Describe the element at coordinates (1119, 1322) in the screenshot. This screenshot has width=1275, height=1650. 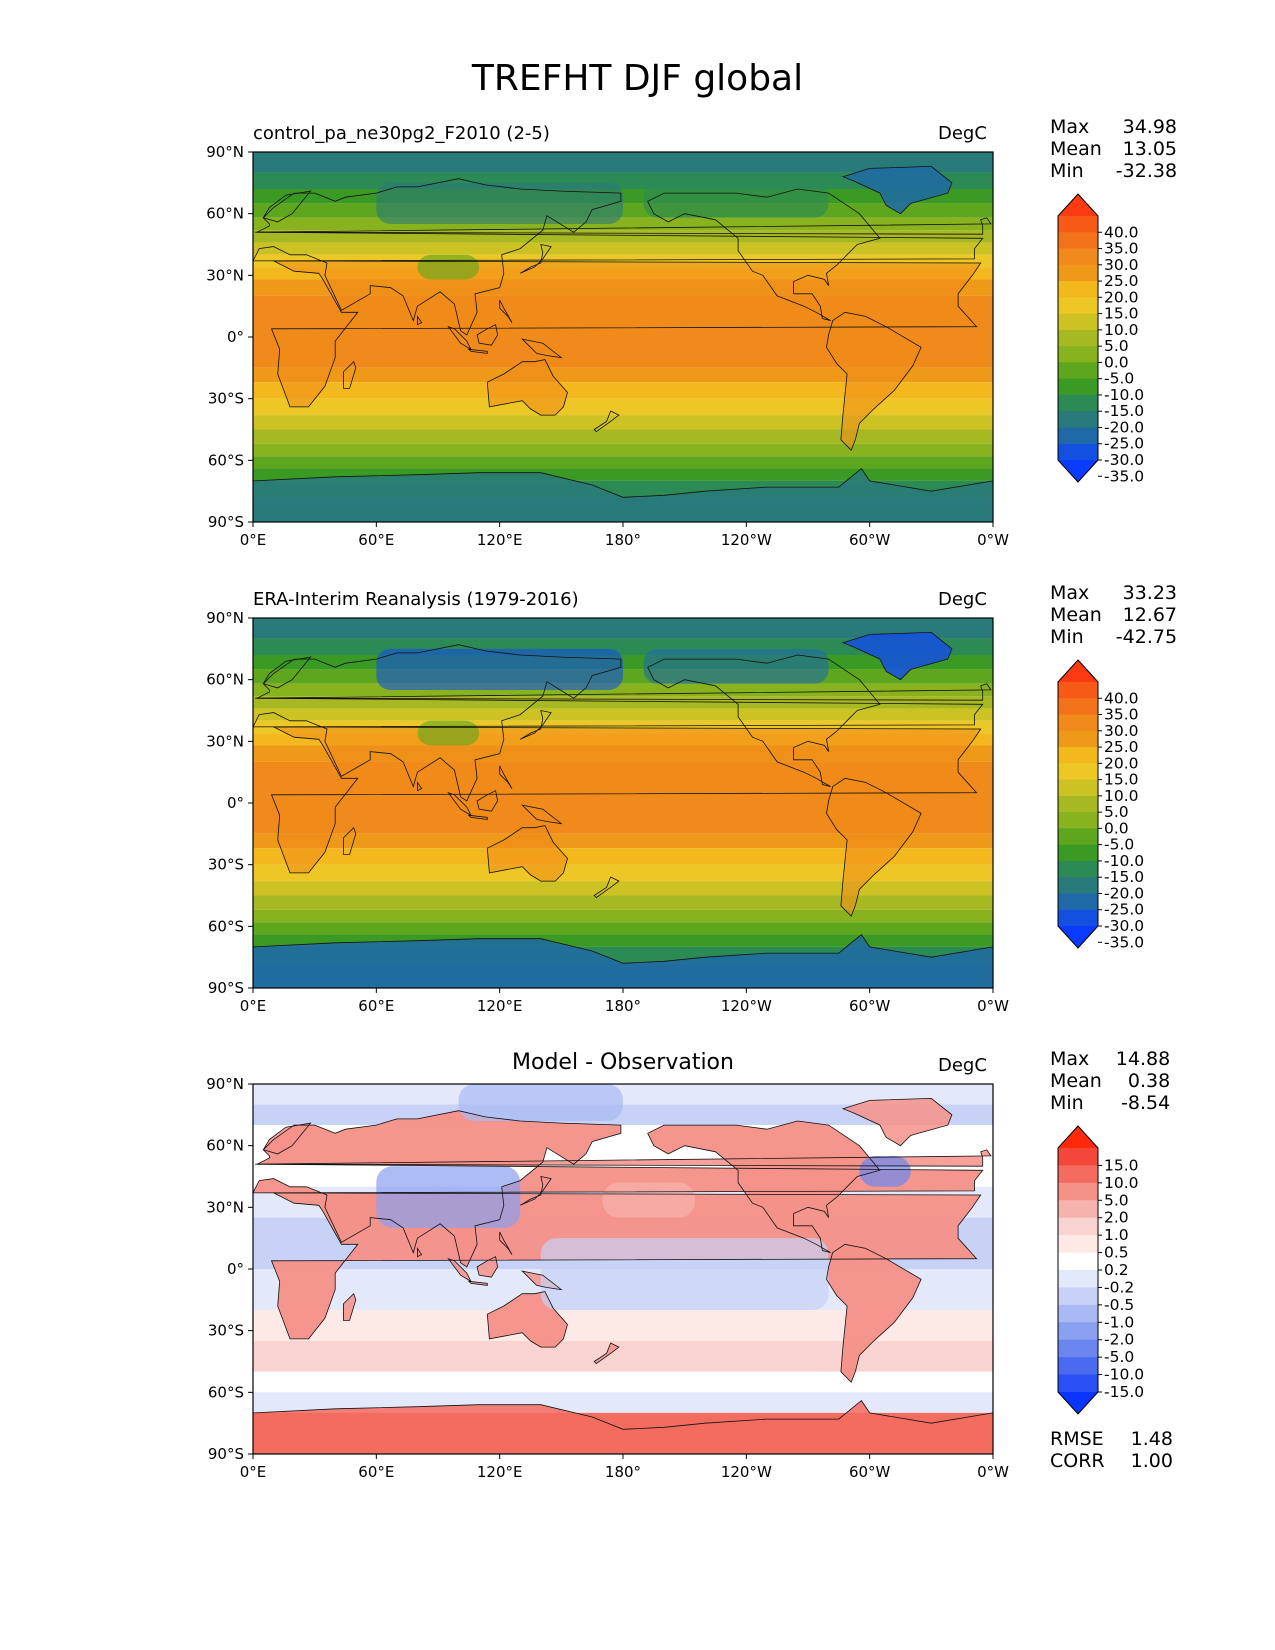
I see `colorbar-label: -1.0` at that location.